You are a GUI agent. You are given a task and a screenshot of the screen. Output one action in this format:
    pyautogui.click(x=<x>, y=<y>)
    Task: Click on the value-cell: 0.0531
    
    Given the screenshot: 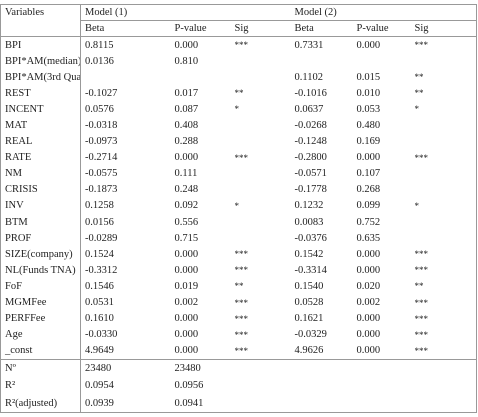 What is the action you would take?
    pyautogui.click(x=99, y=303)
    